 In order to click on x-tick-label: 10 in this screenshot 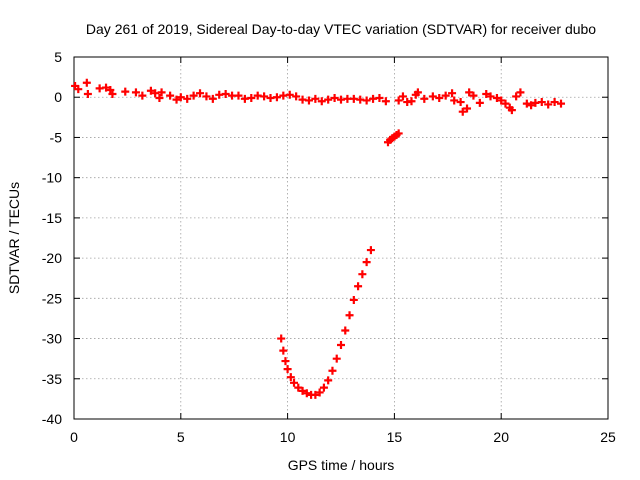, I will do `click(288, 437)`.